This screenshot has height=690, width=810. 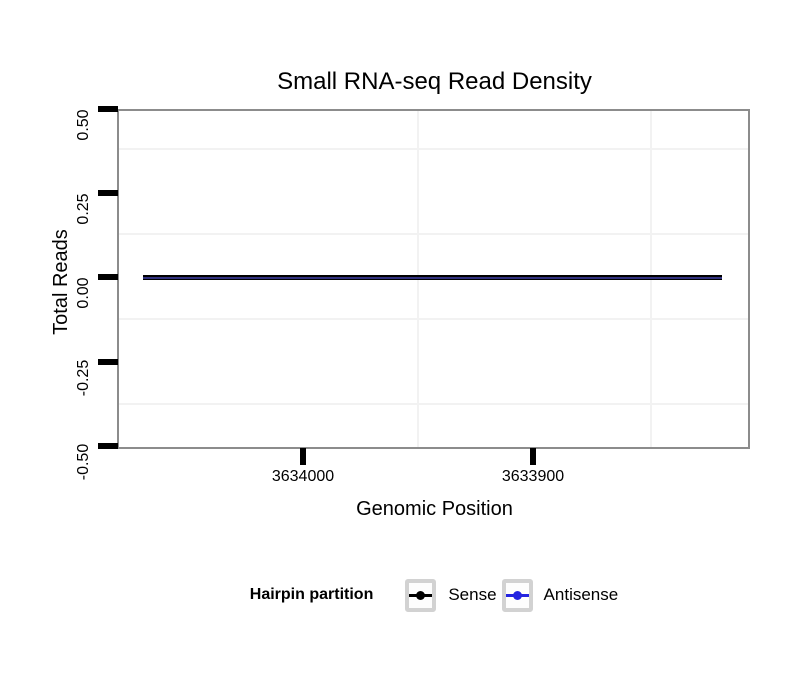 I want to click on y-tick-label: 0.25, so click(x=83, y=209).